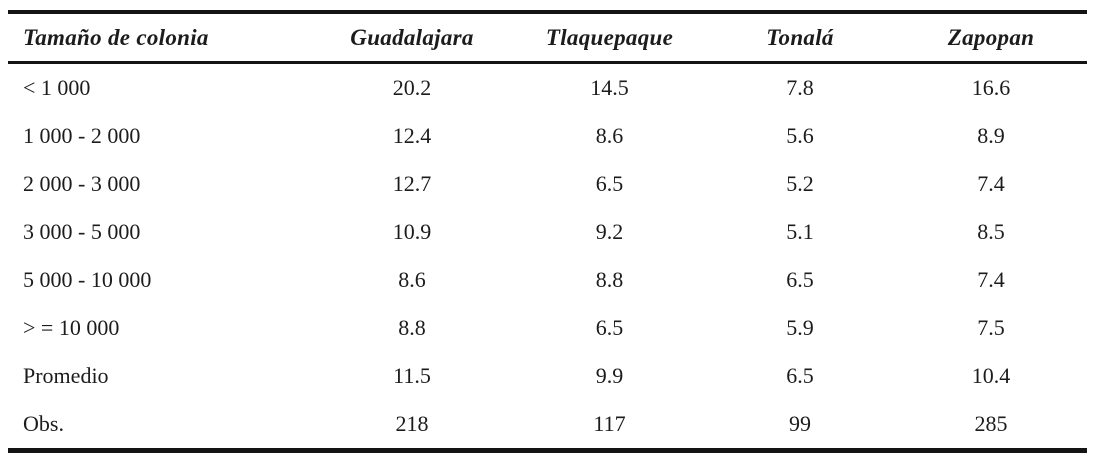  What do you see at coordinates (412, 135) in the screenshot?
I see `value-cell: 12.4` at bounding box center [412, 135].